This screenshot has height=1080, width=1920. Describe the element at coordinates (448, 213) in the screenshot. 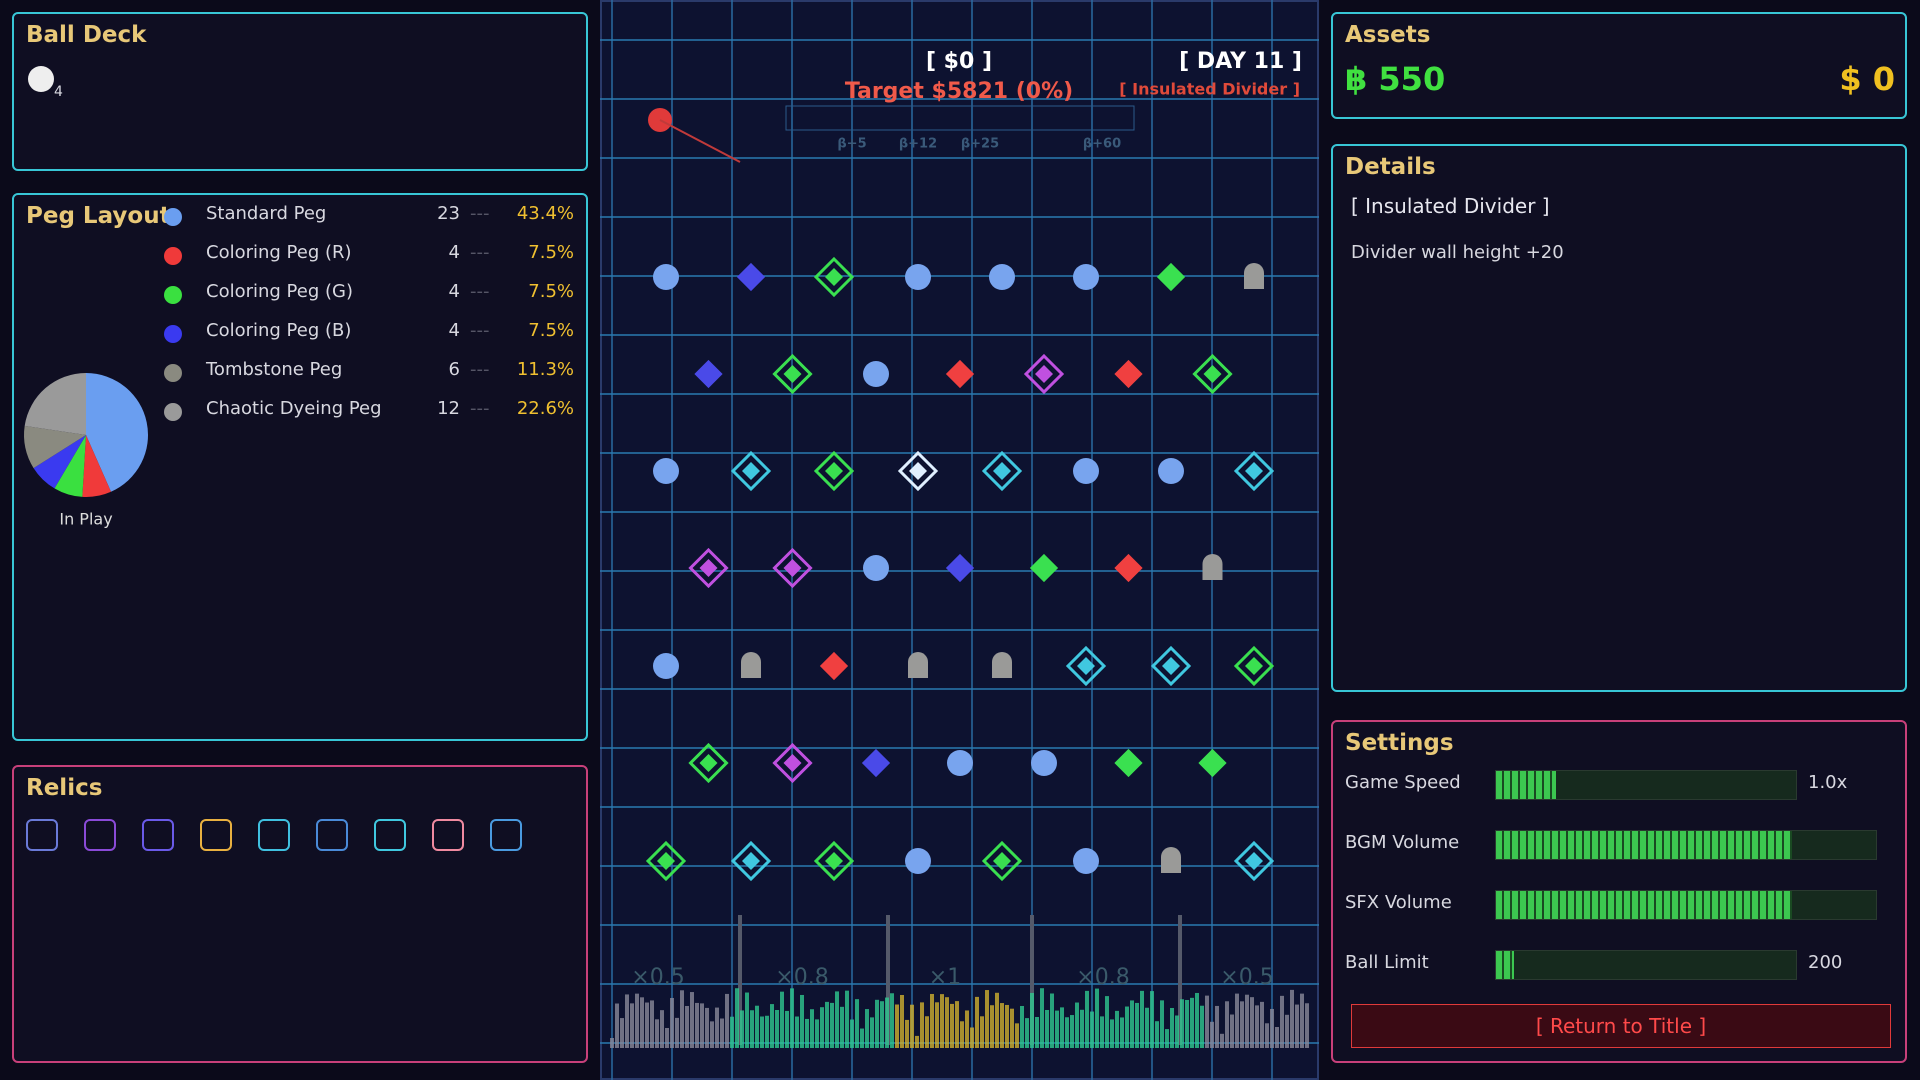

I see `peg-count: 23` at that location.